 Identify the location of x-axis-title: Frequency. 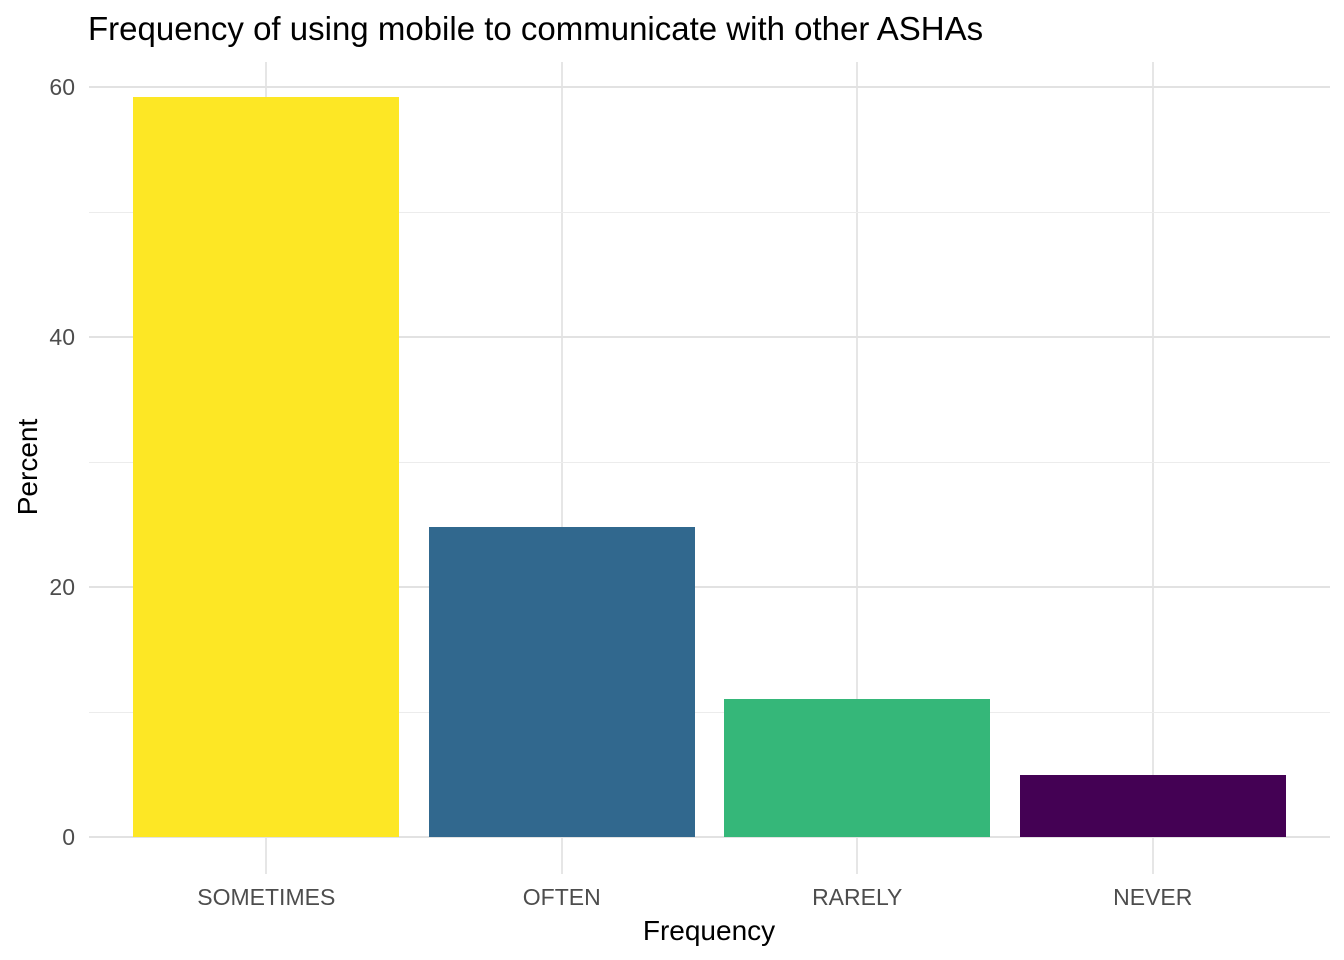
(709, 930).